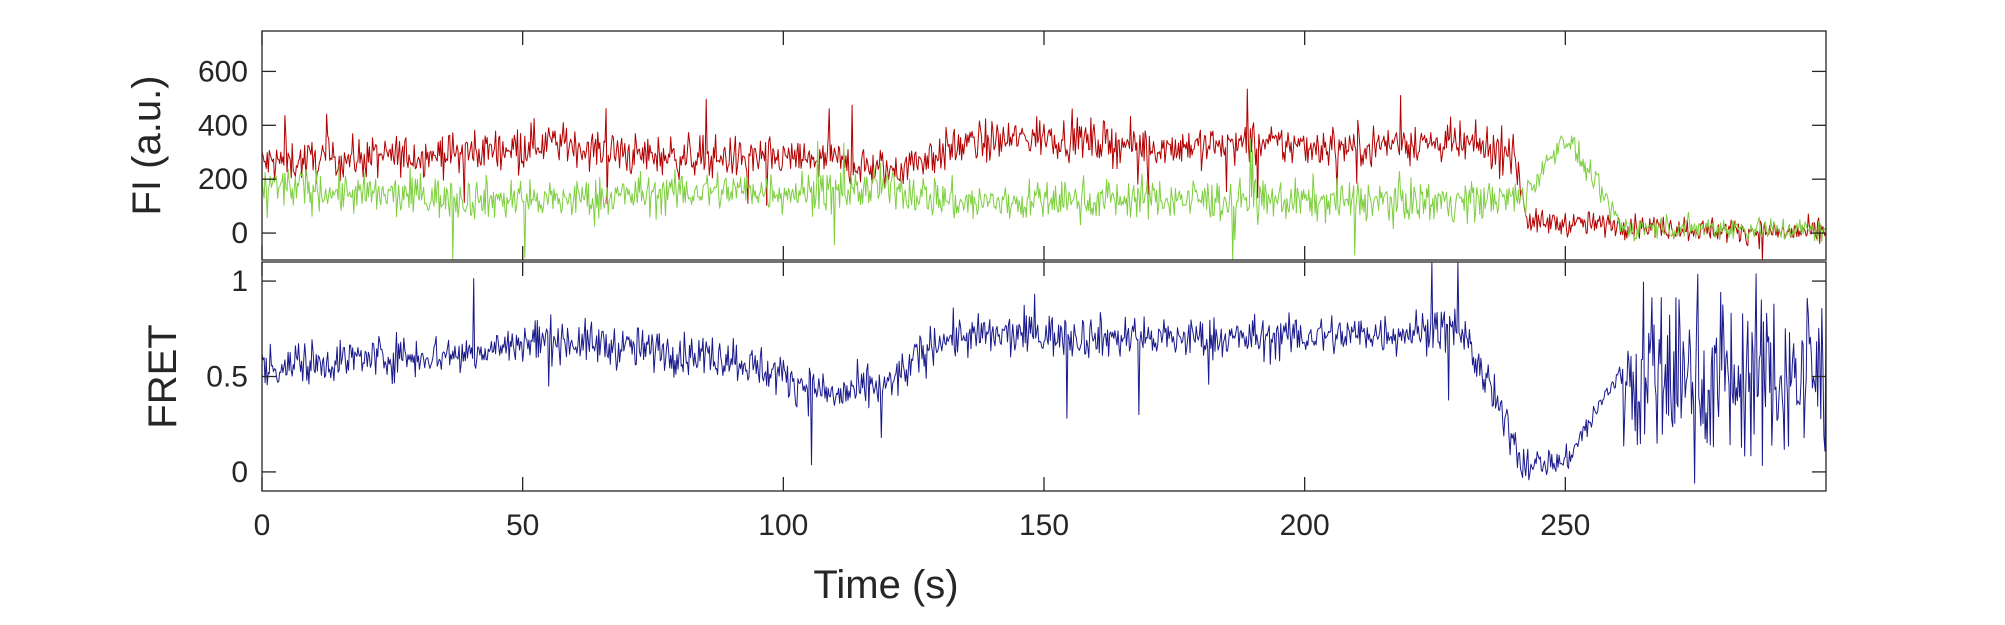 Image resolution: width=2005 pixels, height=625 pixels. What do you see at coordinates (223, 71) in the screenshot?
I see `y-tick-label: 600` at bounding box center [223, 71].